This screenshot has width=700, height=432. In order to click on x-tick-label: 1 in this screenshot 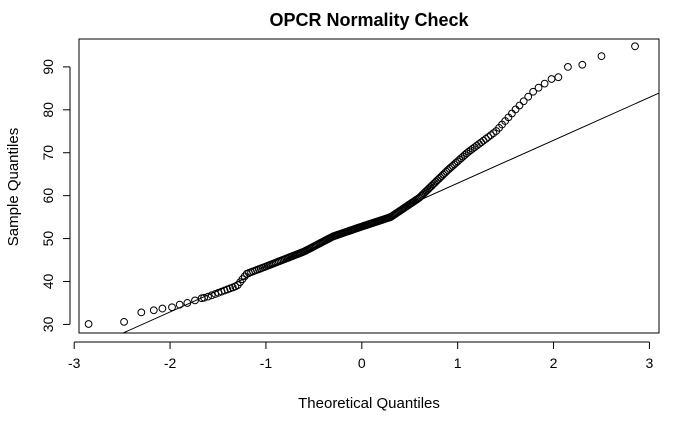, I will do `click(458, 363)`.